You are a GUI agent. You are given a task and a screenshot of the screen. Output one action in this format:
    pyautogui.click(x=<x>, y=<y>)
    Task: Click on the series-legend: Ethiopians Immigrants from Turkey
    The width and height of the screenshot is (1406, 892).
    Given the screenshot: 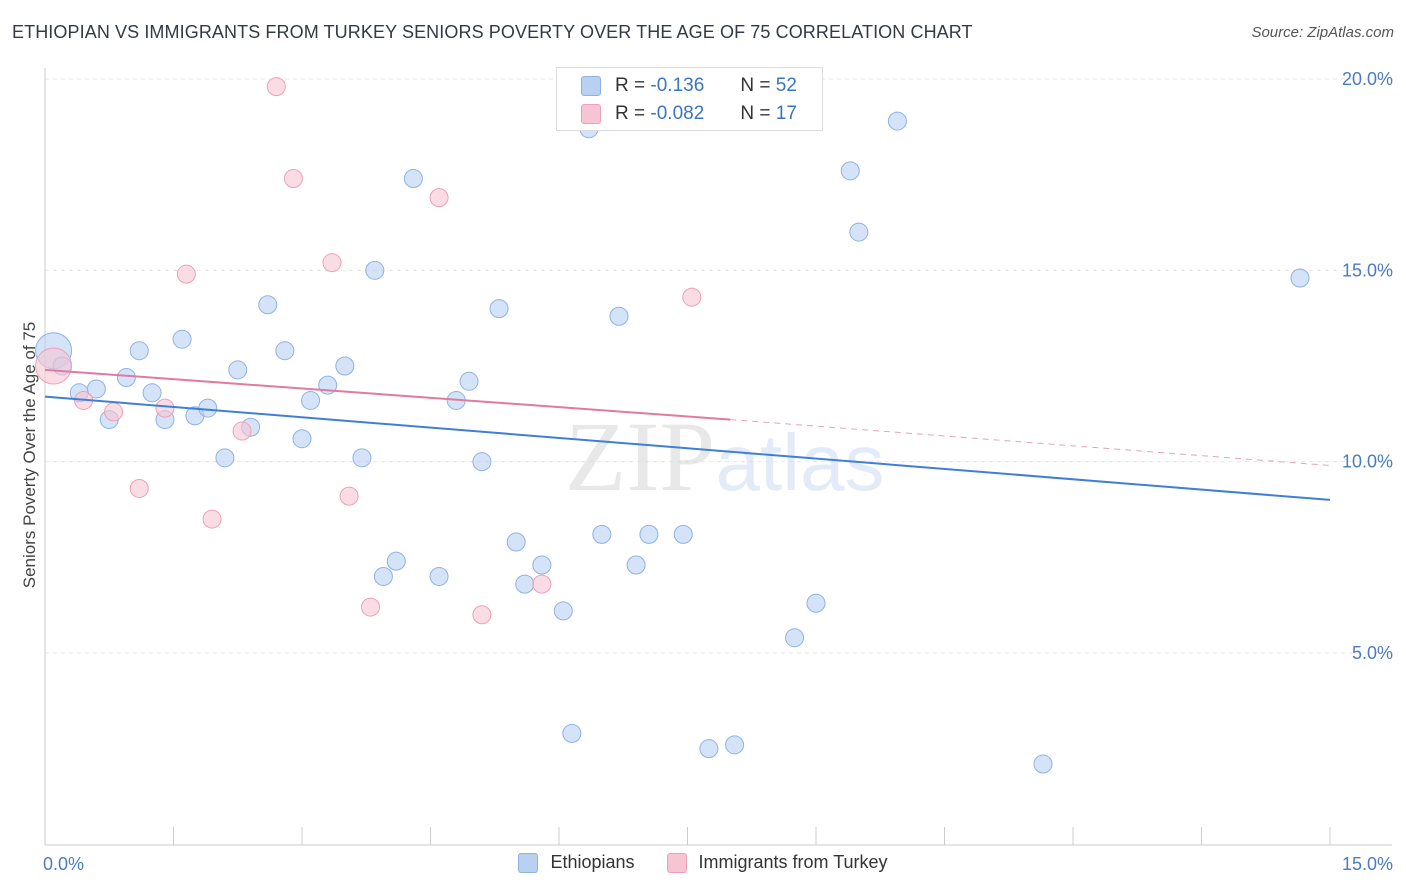 What is the action you would take?
    pyautogui.click(x=703, y=862)
    